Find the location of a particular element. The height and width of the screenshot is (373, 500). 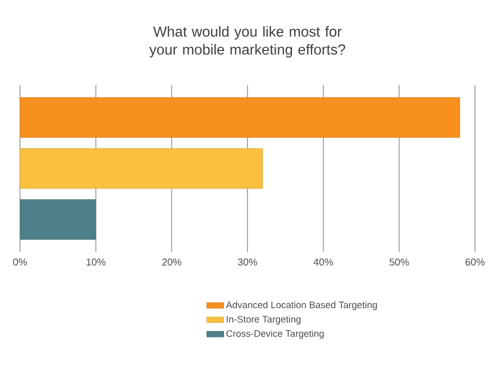

legend-label: Cross-Device Targeting is located at coordinates (275, 334).